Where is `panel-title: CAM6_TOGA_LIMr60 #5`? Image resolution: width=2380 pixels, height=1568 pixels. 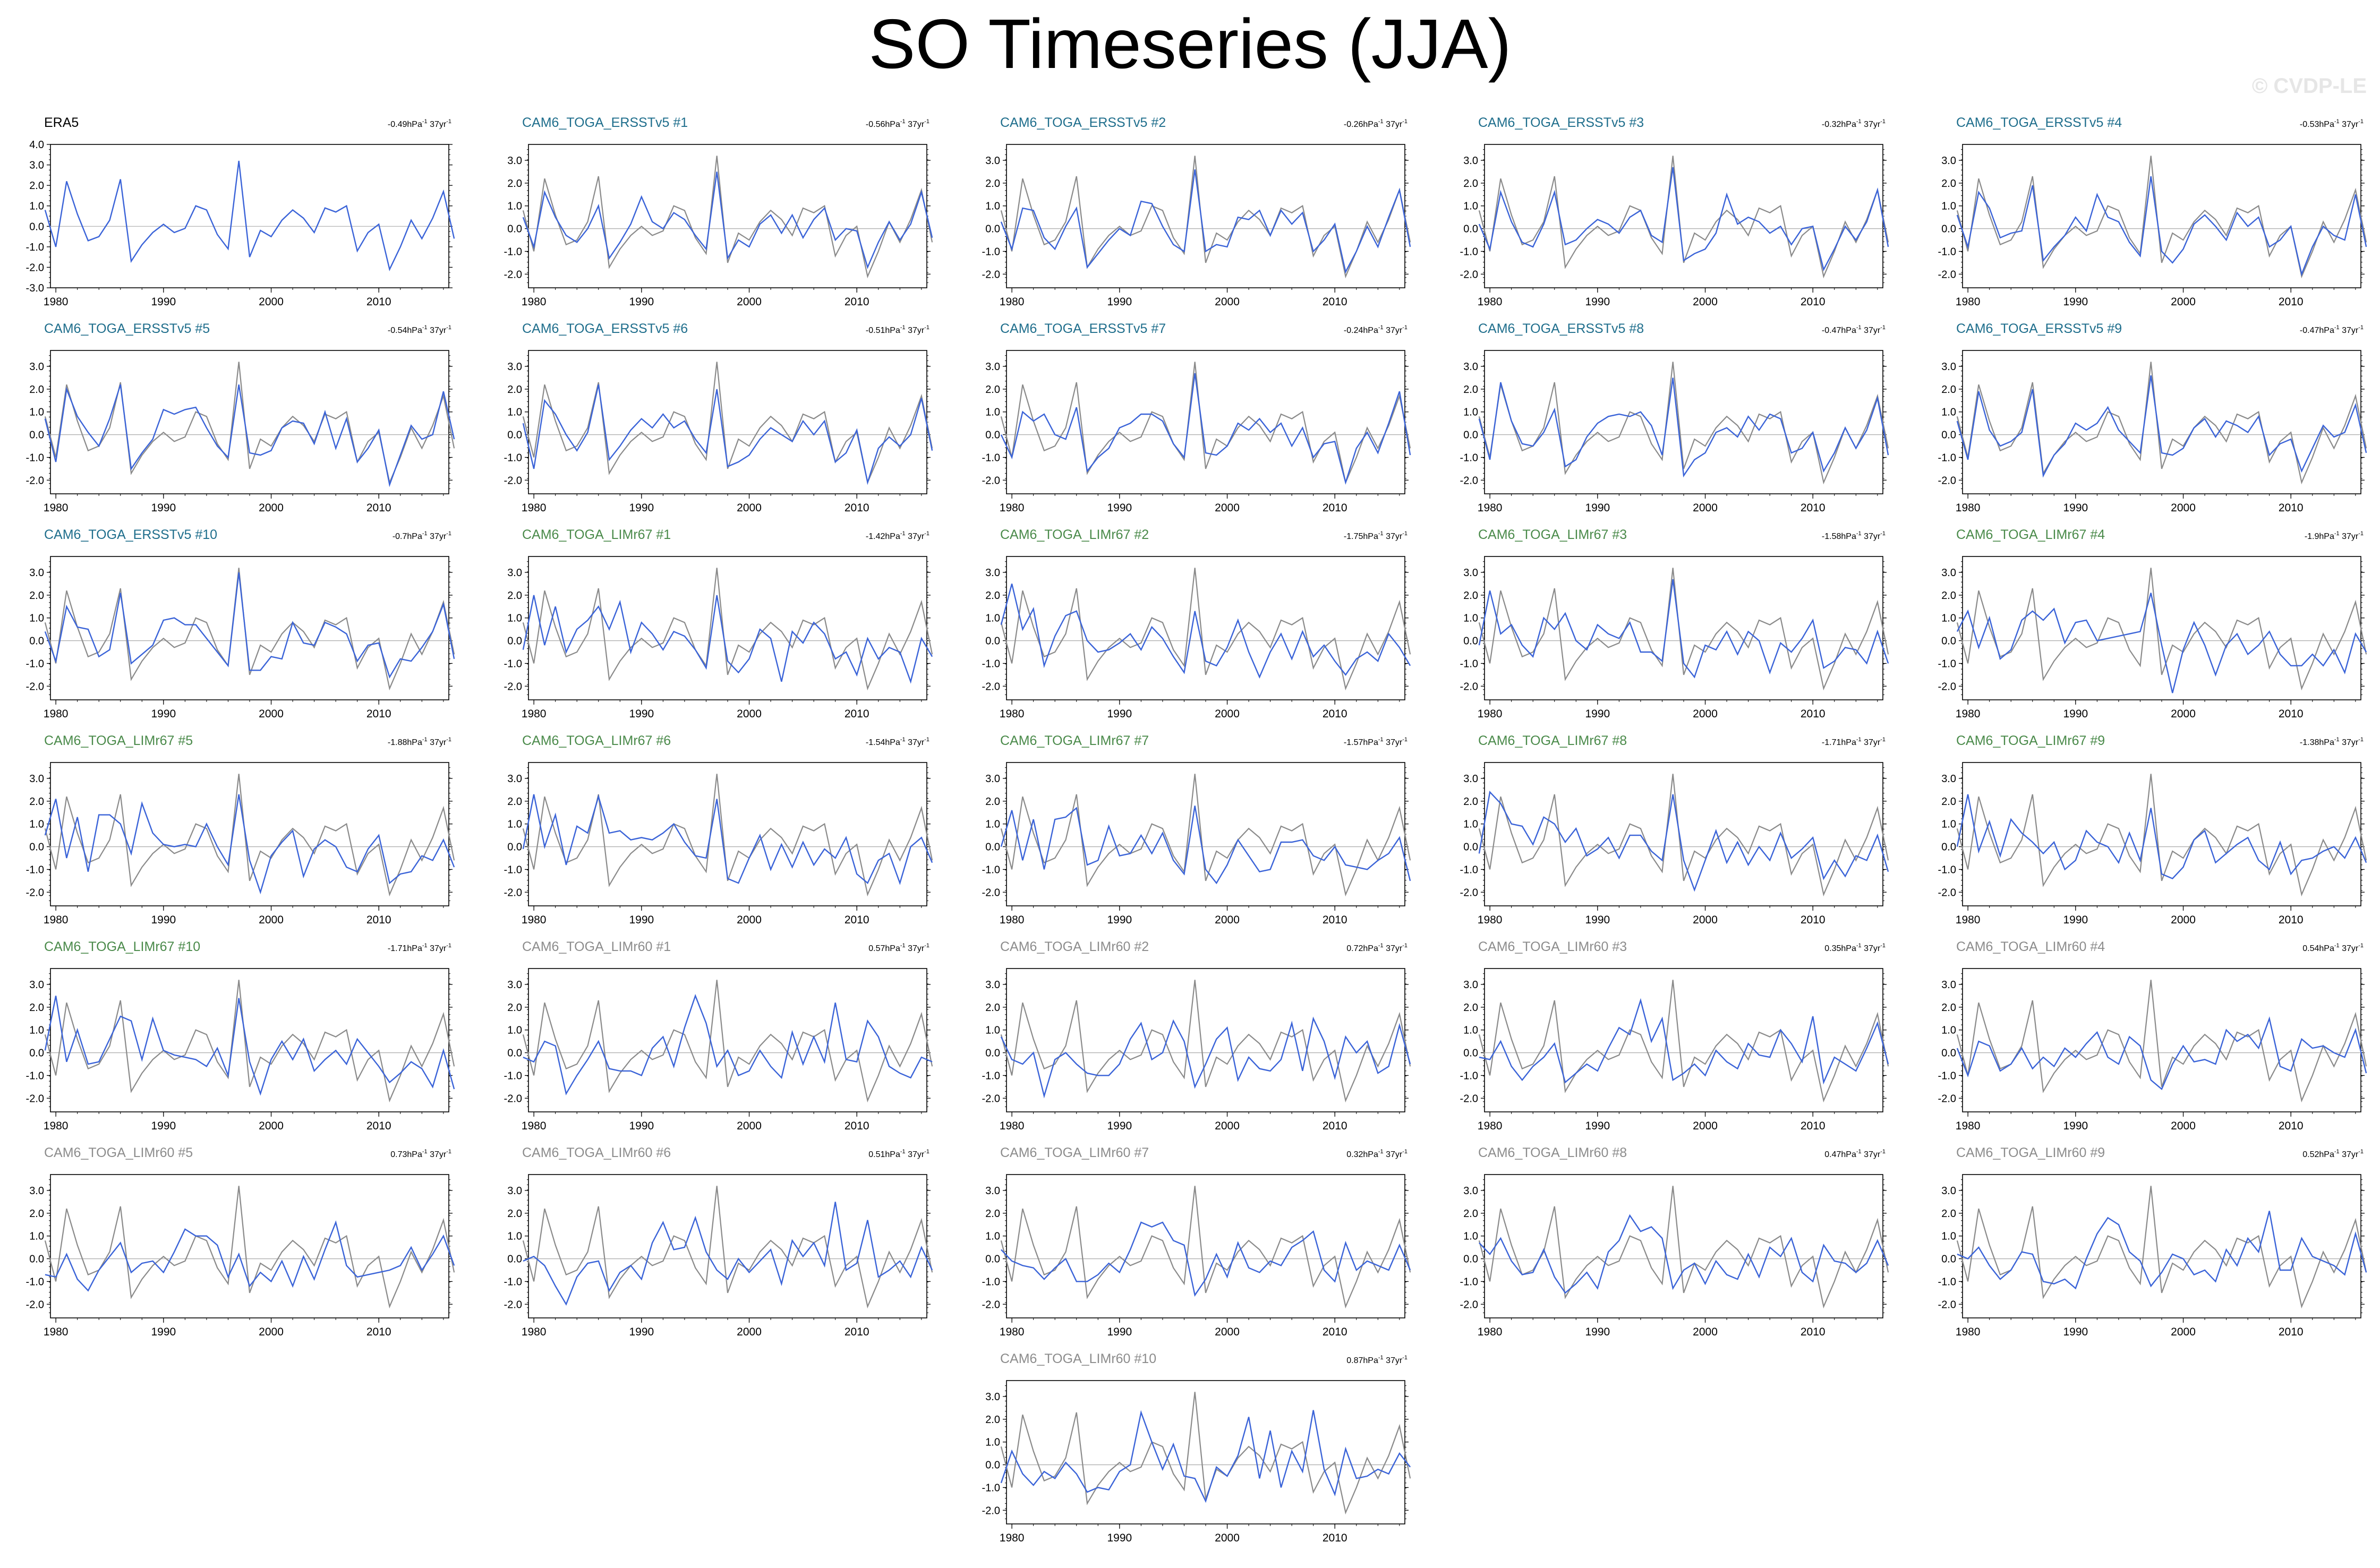
panel-title: CAM6_TOGA_LIMr60 #5 is located at coordinates (118, 1152).